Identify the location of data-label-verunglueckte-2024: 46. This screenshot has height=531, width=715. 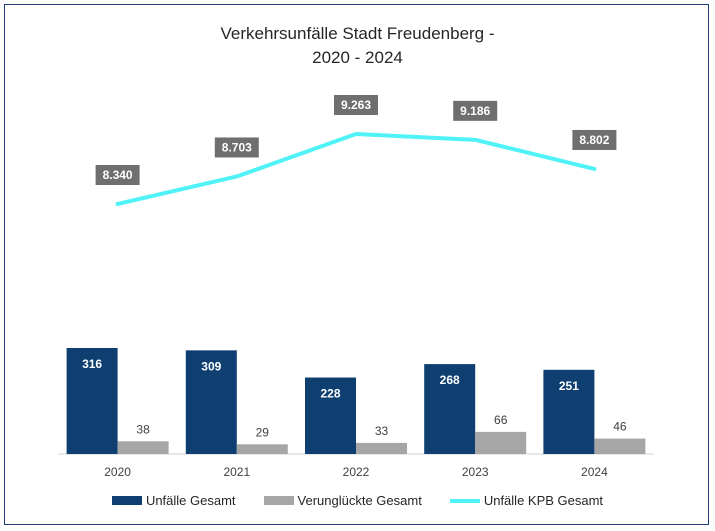
(620, 427).